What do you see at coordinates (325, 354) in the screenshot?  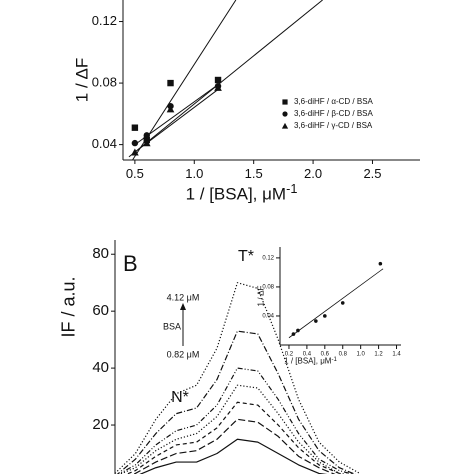 I see `x-tick-label: 0.6` at bounding box center [325, 354].